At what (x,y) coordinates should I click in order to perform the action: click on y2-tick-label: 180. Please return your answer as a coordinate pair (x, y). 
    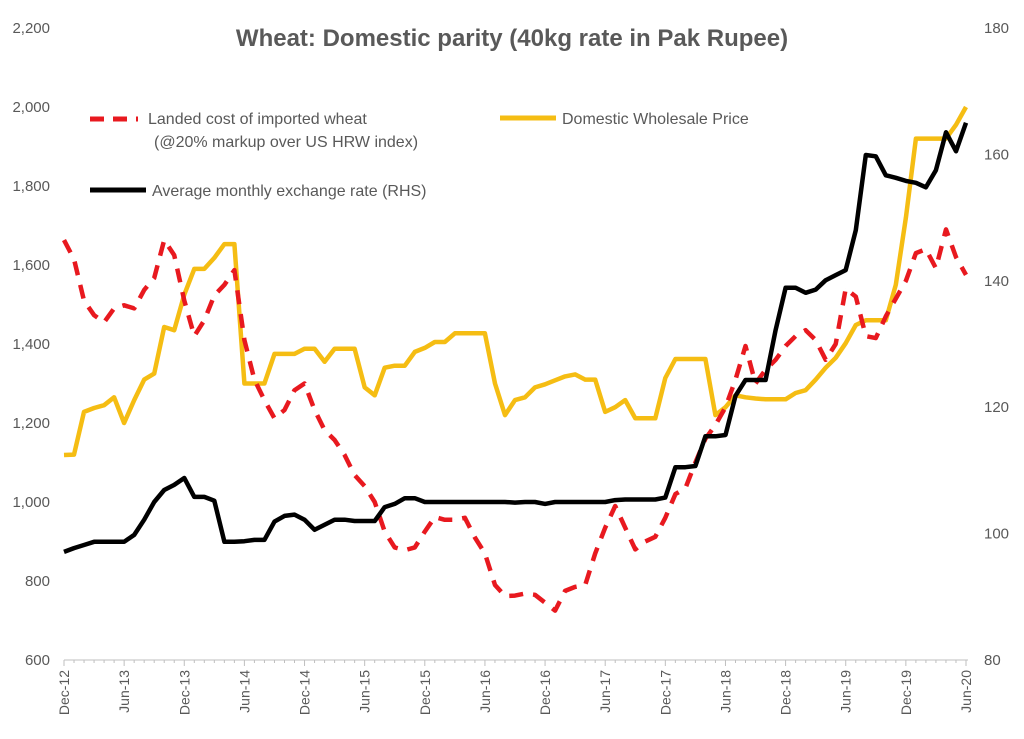
    Looking at the image, I should click on (996, 28).